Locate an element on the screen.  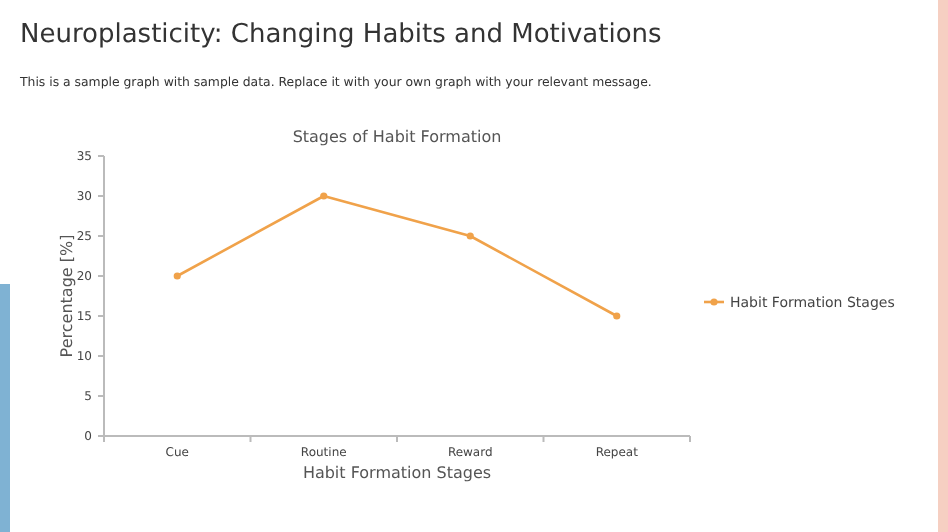
chart-title: Neuroplasticity: Changing Habits and Motivations is located at coordinates (341, 35).